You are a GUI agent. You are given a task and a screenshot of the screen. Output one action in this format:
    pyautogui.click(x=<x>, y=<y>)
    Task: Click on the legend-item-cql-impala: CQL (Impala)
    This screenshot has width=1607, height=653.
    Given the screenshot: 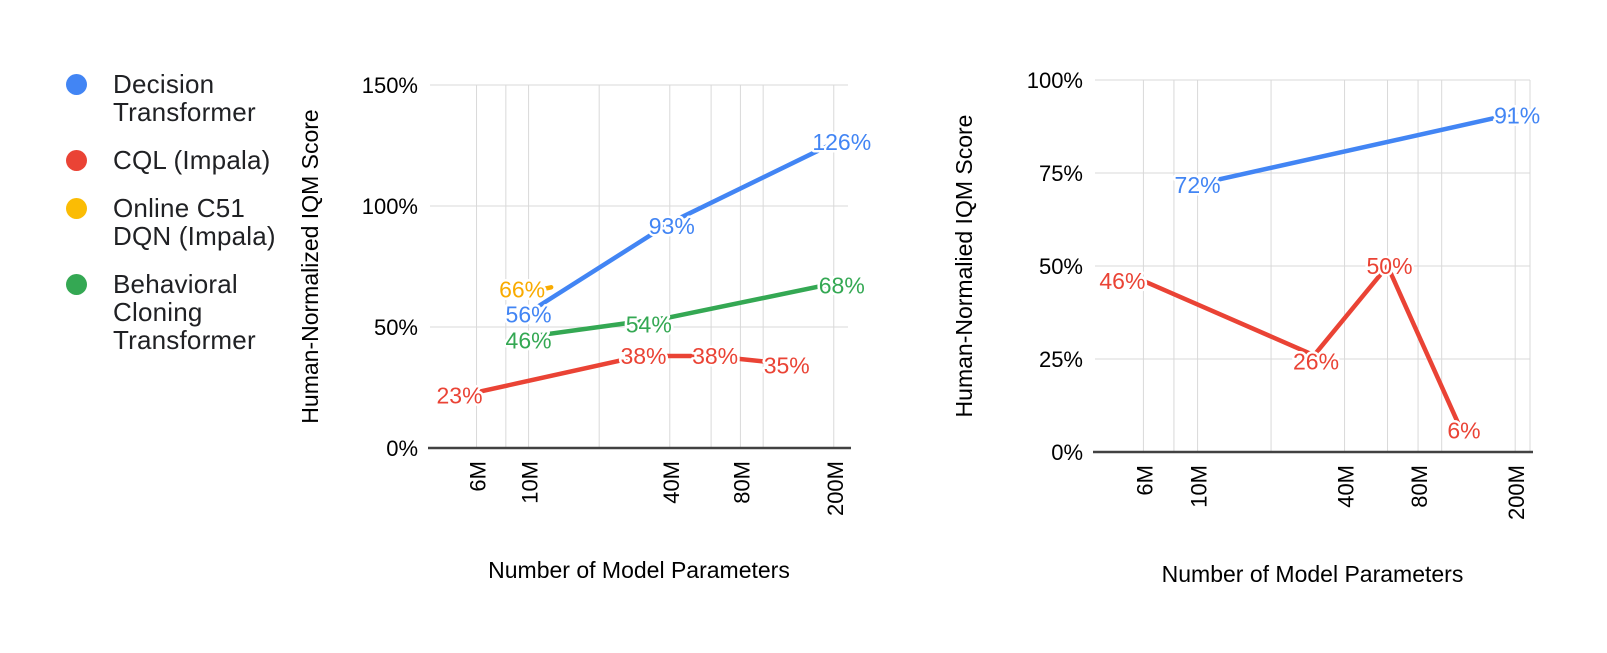 What is the action you would take?
    pyautogui.click(x=171, y=160)
    